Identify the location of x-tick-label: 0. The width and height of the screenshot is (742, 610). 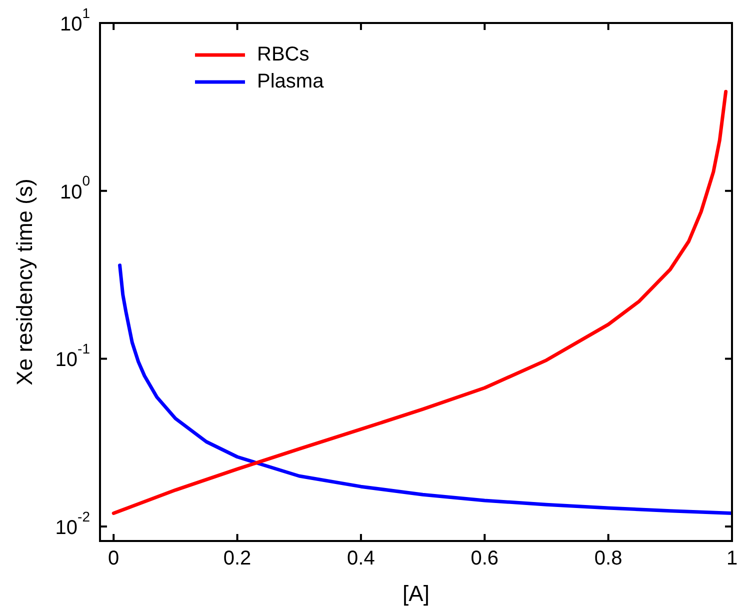
(114, 559).